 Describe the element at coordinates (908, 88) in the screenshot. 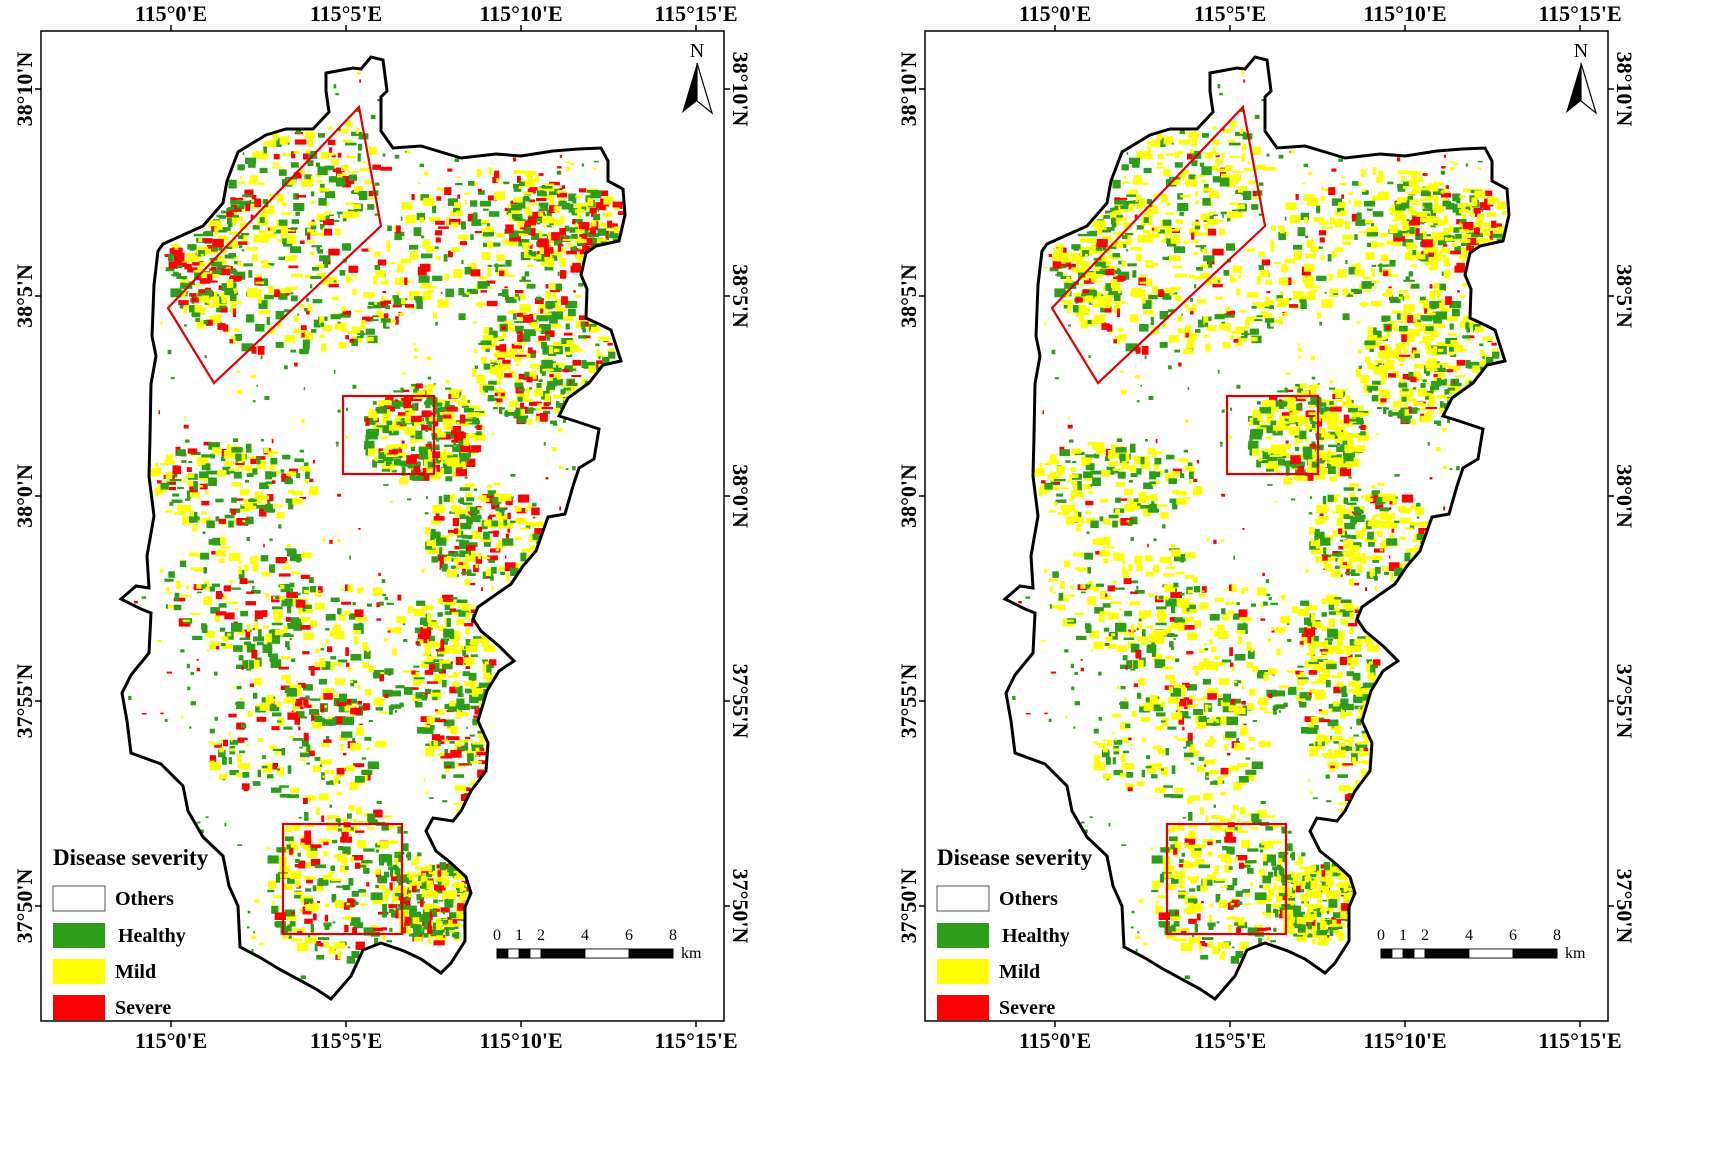

I see `map-right-y-tick-left: 38°10'N` at that location.